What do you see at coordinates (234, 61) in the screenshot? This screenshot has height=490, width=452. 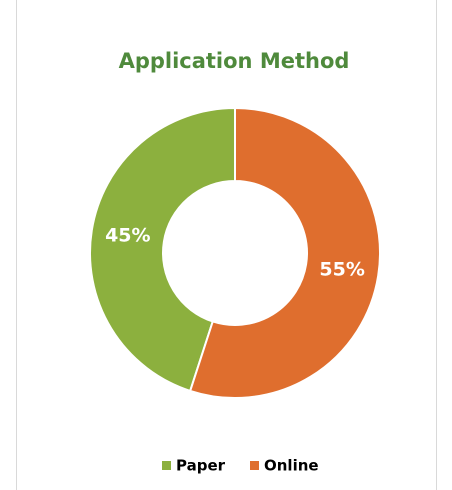 I see `chart-title: Application Method` at bounding box center [234, 61].